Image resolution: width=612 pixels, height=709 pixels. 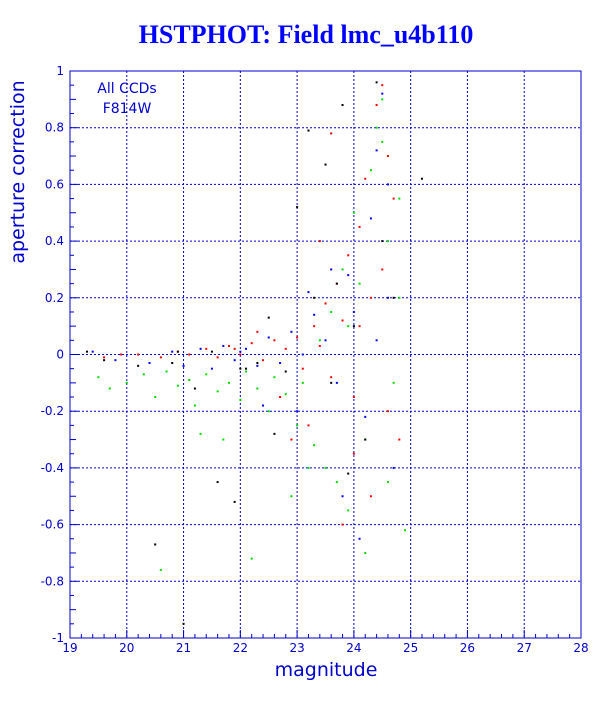 I want to click on y-tick-label: -0.2, so click(x=52, y=411).